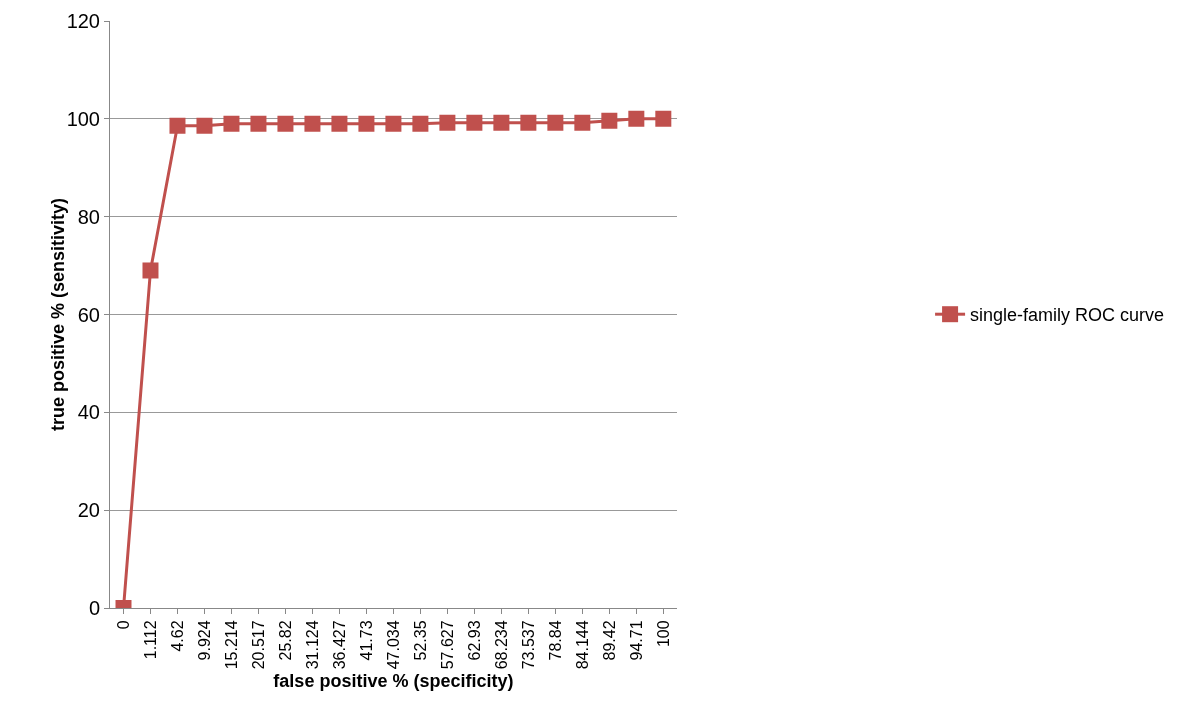 The image size is (1180, 708). I want to click on x-tick-label: 31.124, so click(312, 645).